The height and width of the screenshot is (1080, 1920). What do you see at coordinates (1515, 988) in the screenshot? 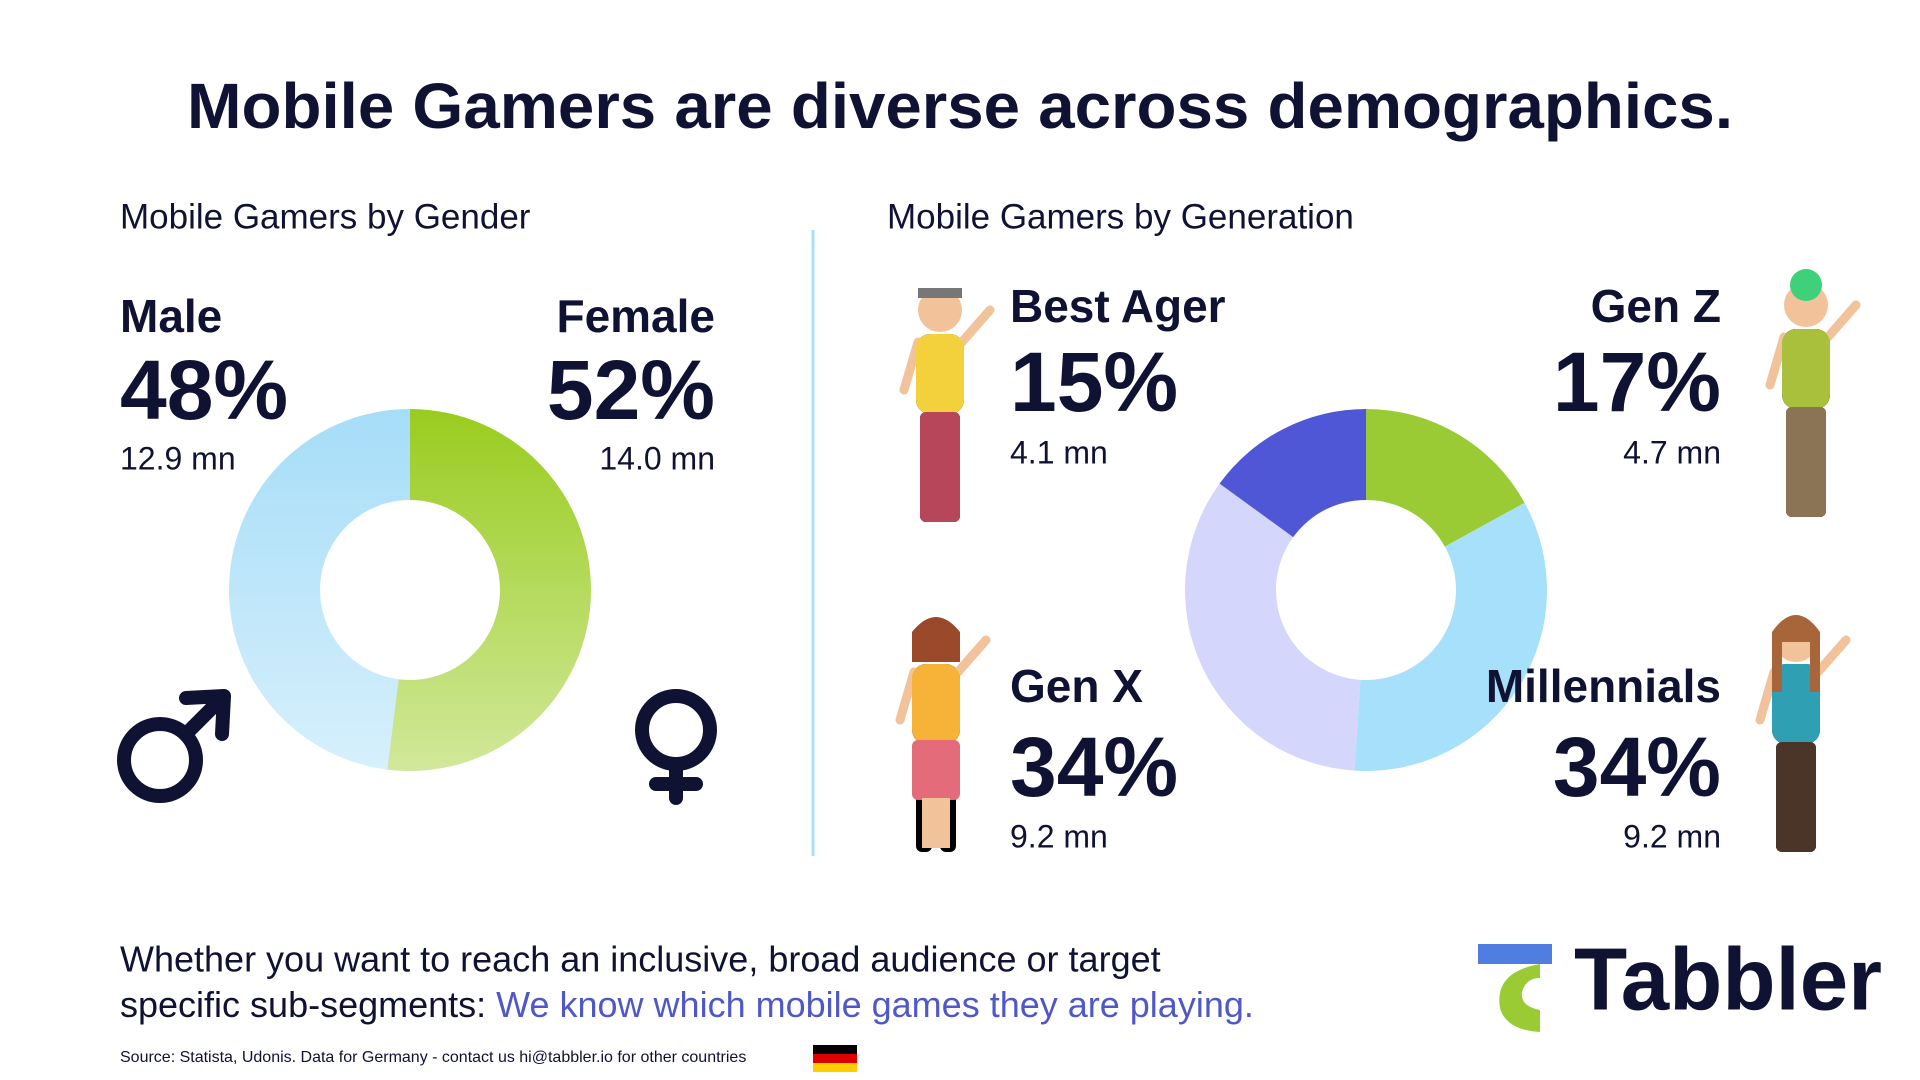
I see `logo-icon` at bounding box center [1515, 988].